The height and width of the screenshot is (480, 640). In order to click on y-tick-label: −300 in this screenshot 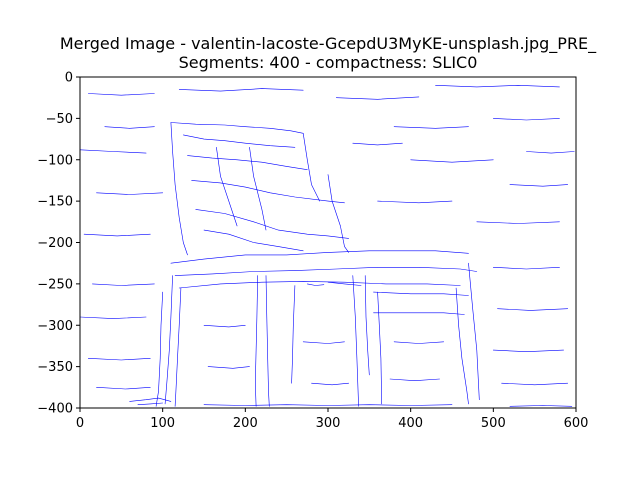, I will do `click(55, 326)`.